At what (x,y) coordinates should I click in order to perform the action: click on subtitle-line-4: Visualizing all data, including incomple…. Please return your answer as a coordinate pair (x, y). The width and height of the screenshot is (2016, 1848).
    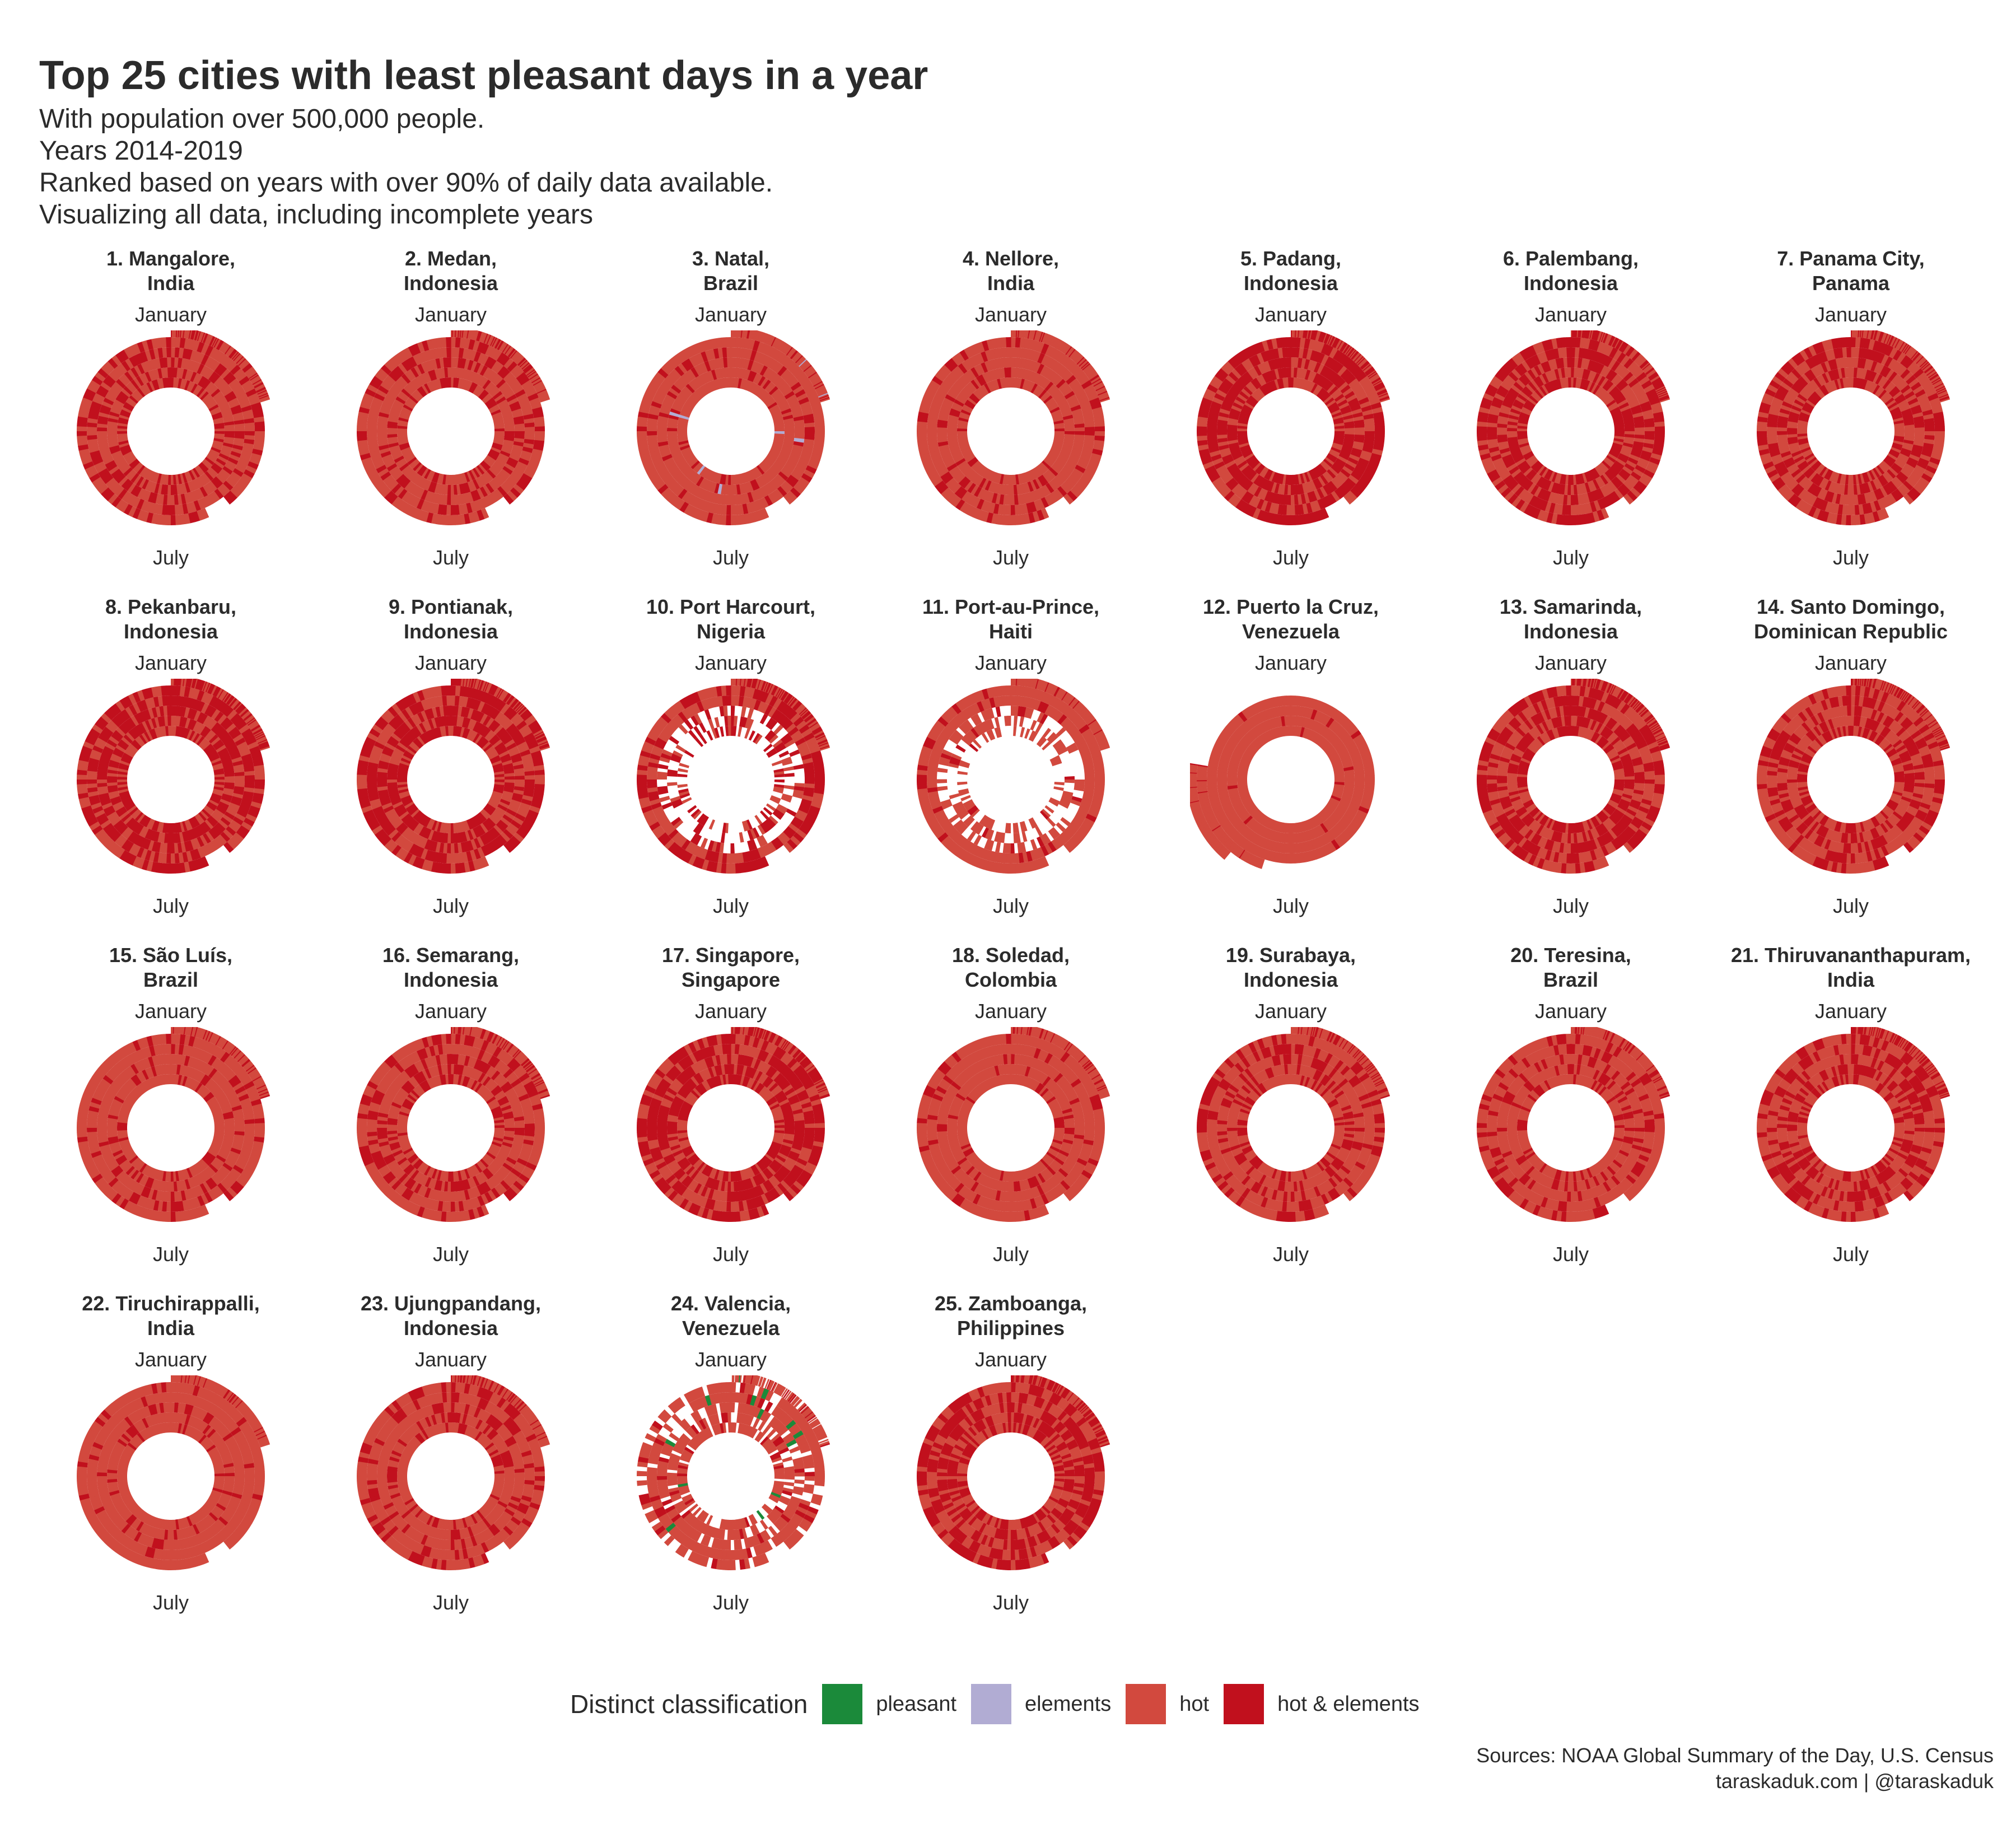
    Looking at the image, I should click on (317, 215).